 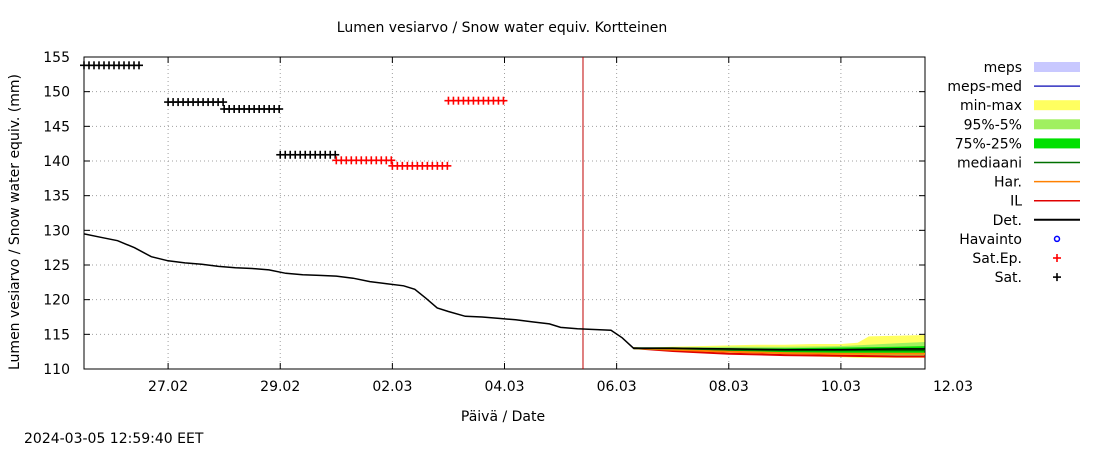 What do you see at coordinates (56, 93) in the screenshot?
I see `y-tick-label: 150` at bounding box center [56, 93].